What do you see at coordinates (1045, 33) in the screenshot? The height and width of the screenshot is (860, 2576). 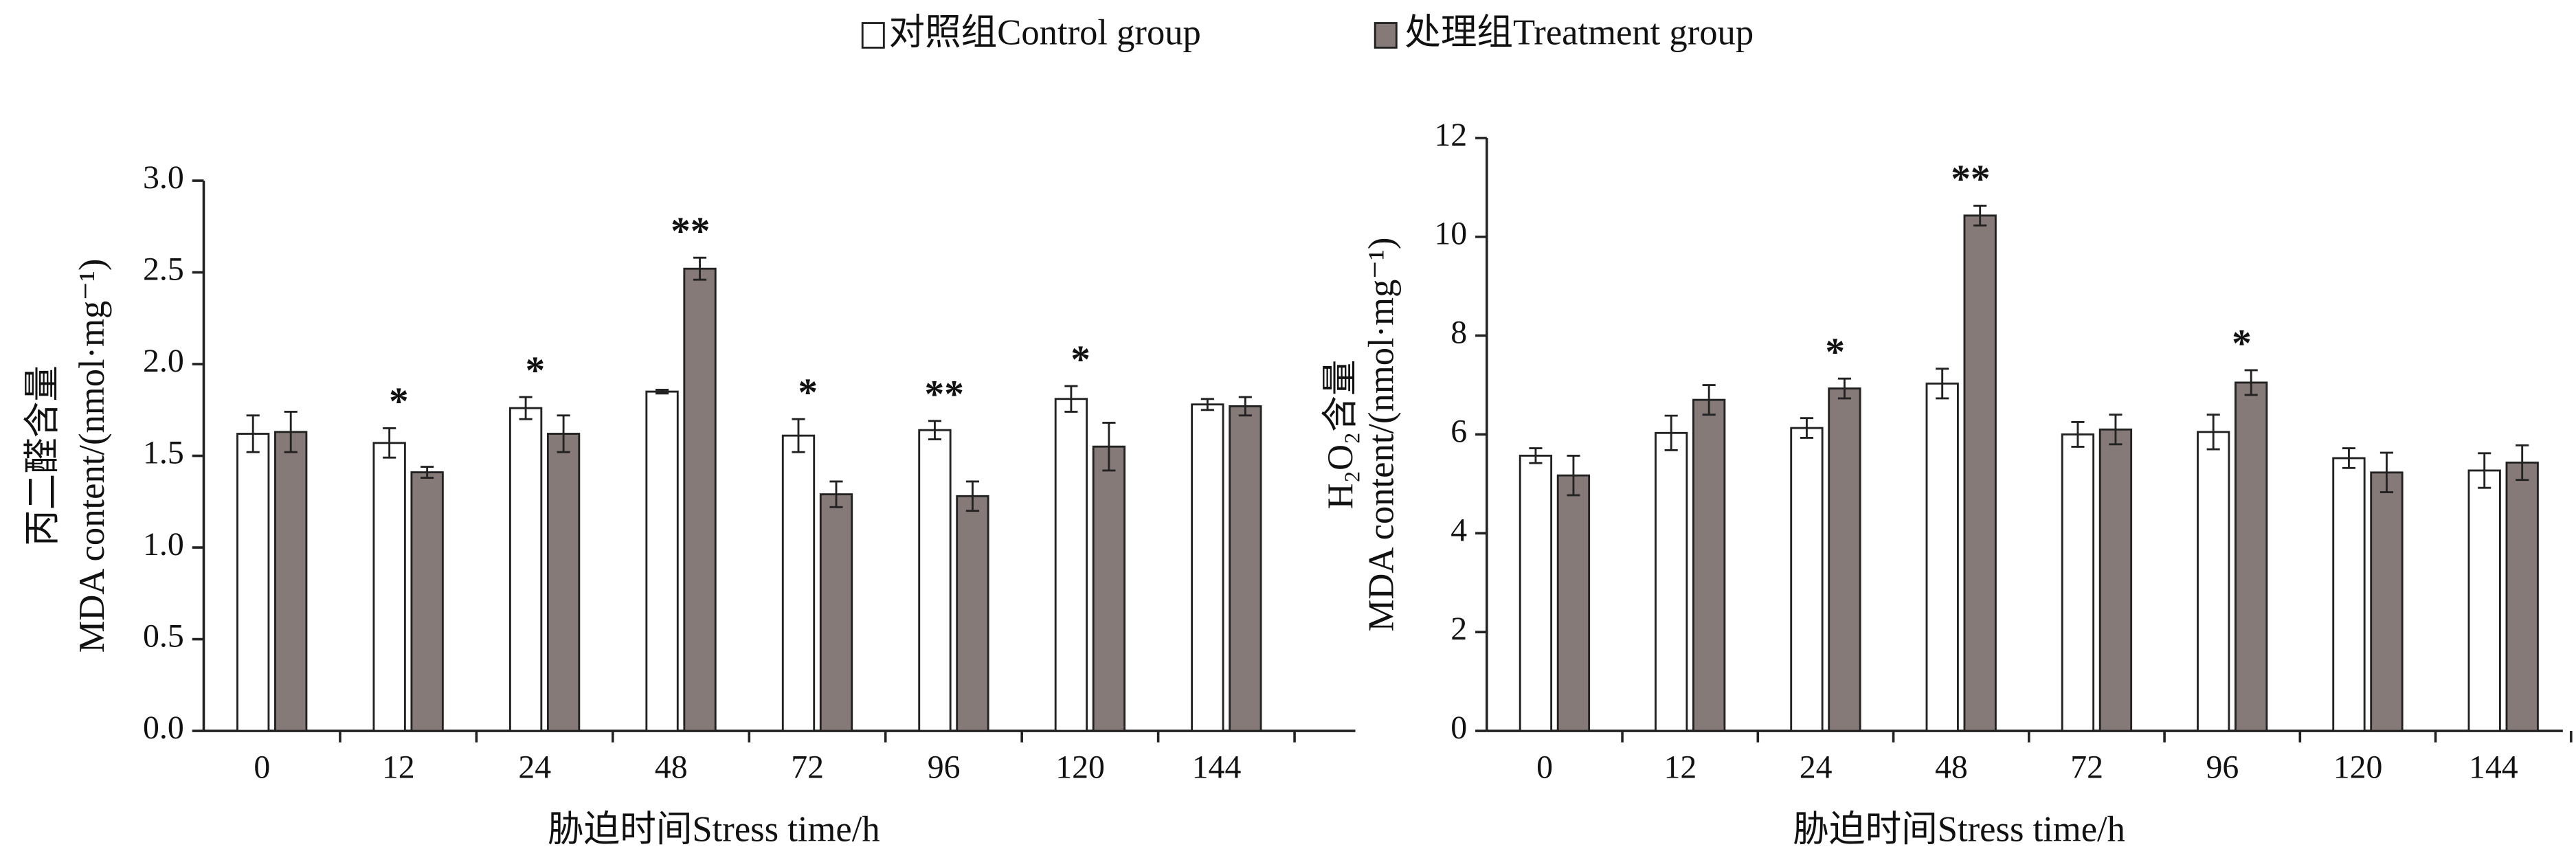 I see `legend-text: 对照组Control group` at bounding box center [1045, 33].